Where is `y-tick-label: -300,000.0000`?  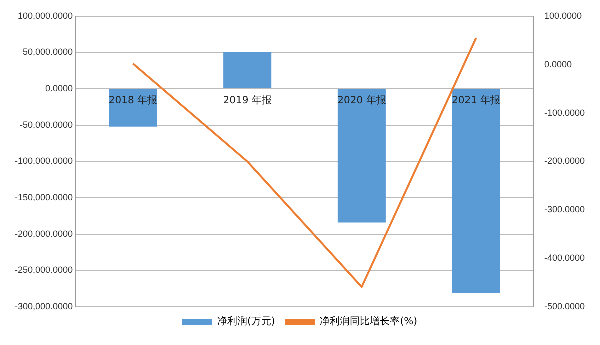 y-tick-label: -300,000.0000 is located at coordinates (44, 306).